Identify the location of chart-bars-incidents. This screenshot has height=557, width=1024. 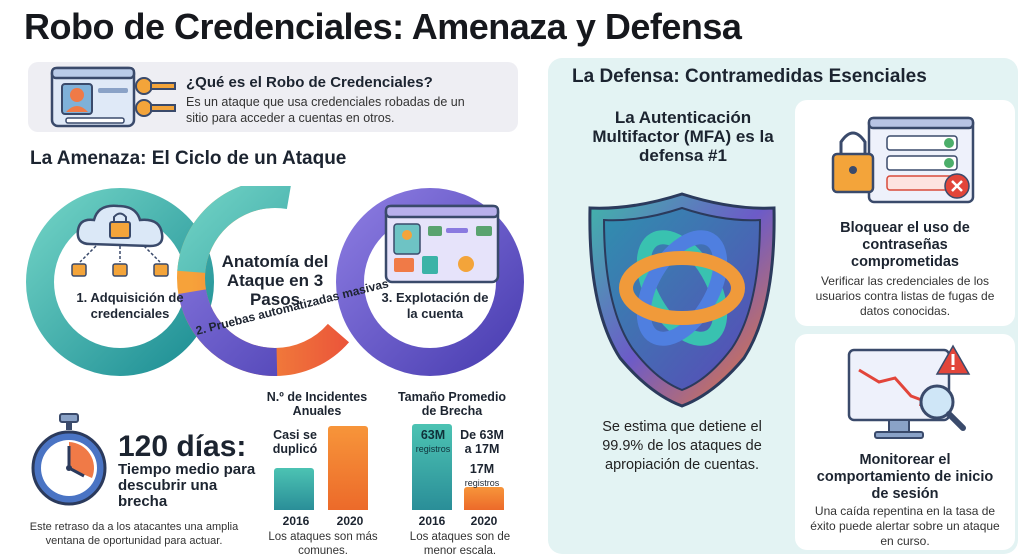
(323, 467).